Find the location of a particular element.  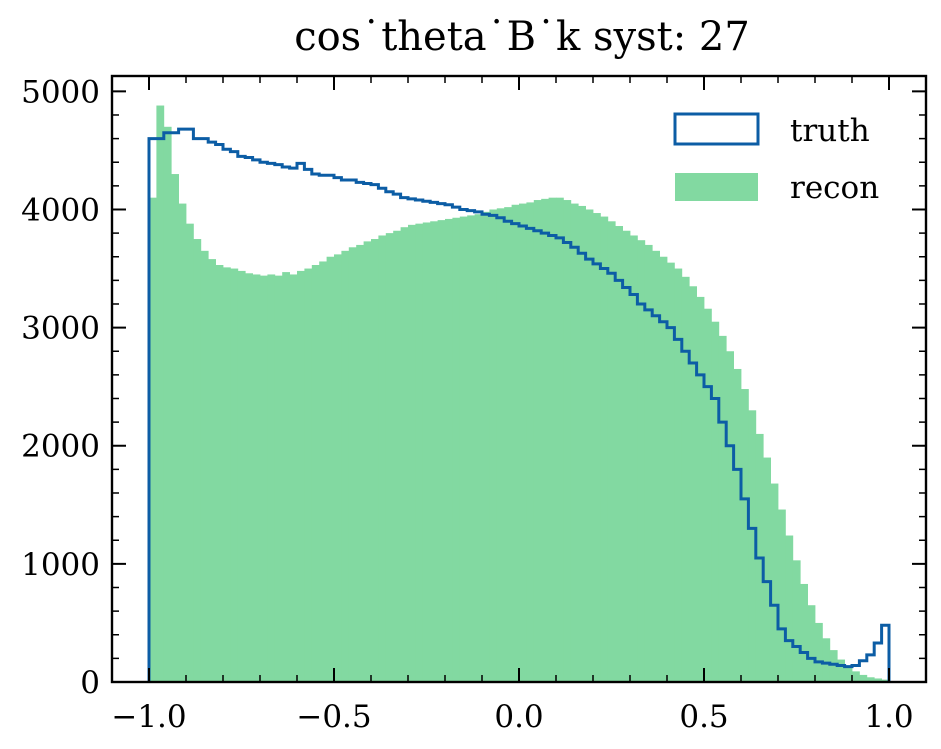

chart-title: cos˙theta˙B˙k syst: 27 is located at coordinates (522, 37).